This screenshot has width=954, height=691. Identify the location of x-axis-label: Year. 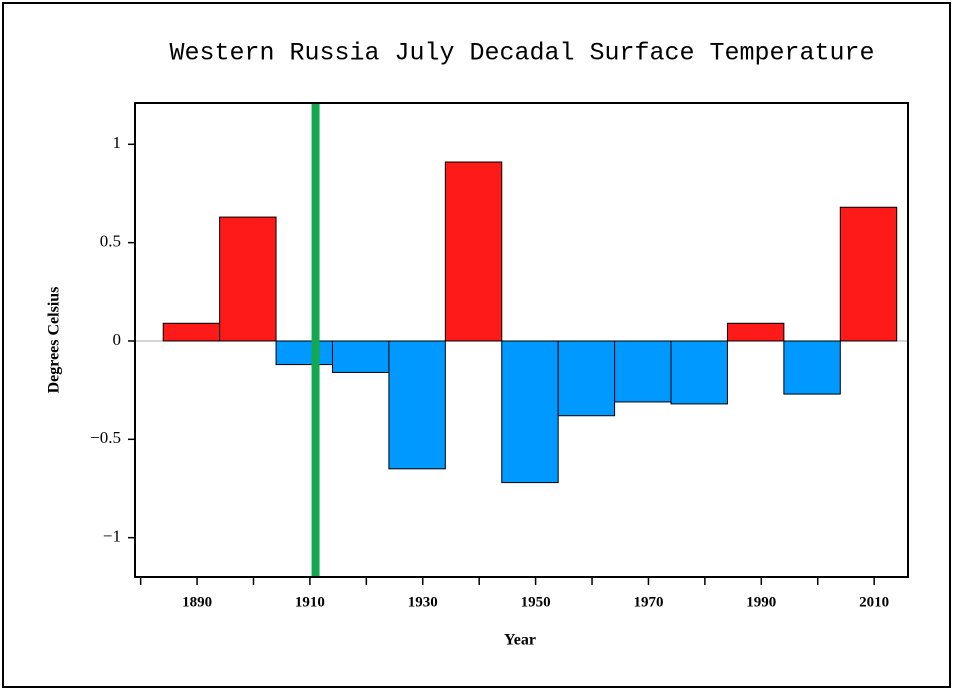
(520, 640).